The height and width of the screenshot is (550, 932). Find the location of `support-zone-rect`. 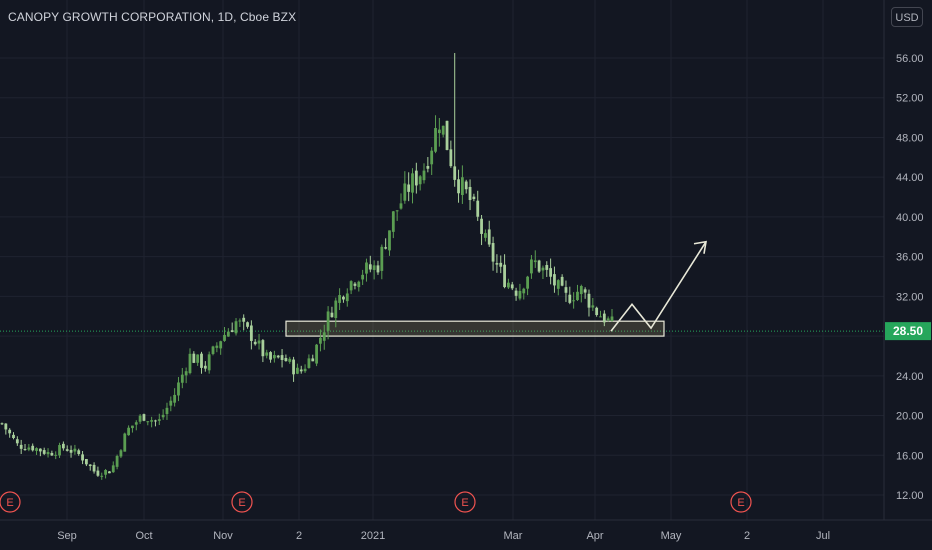

support-zone-rect is located at coordinates (475, 328).